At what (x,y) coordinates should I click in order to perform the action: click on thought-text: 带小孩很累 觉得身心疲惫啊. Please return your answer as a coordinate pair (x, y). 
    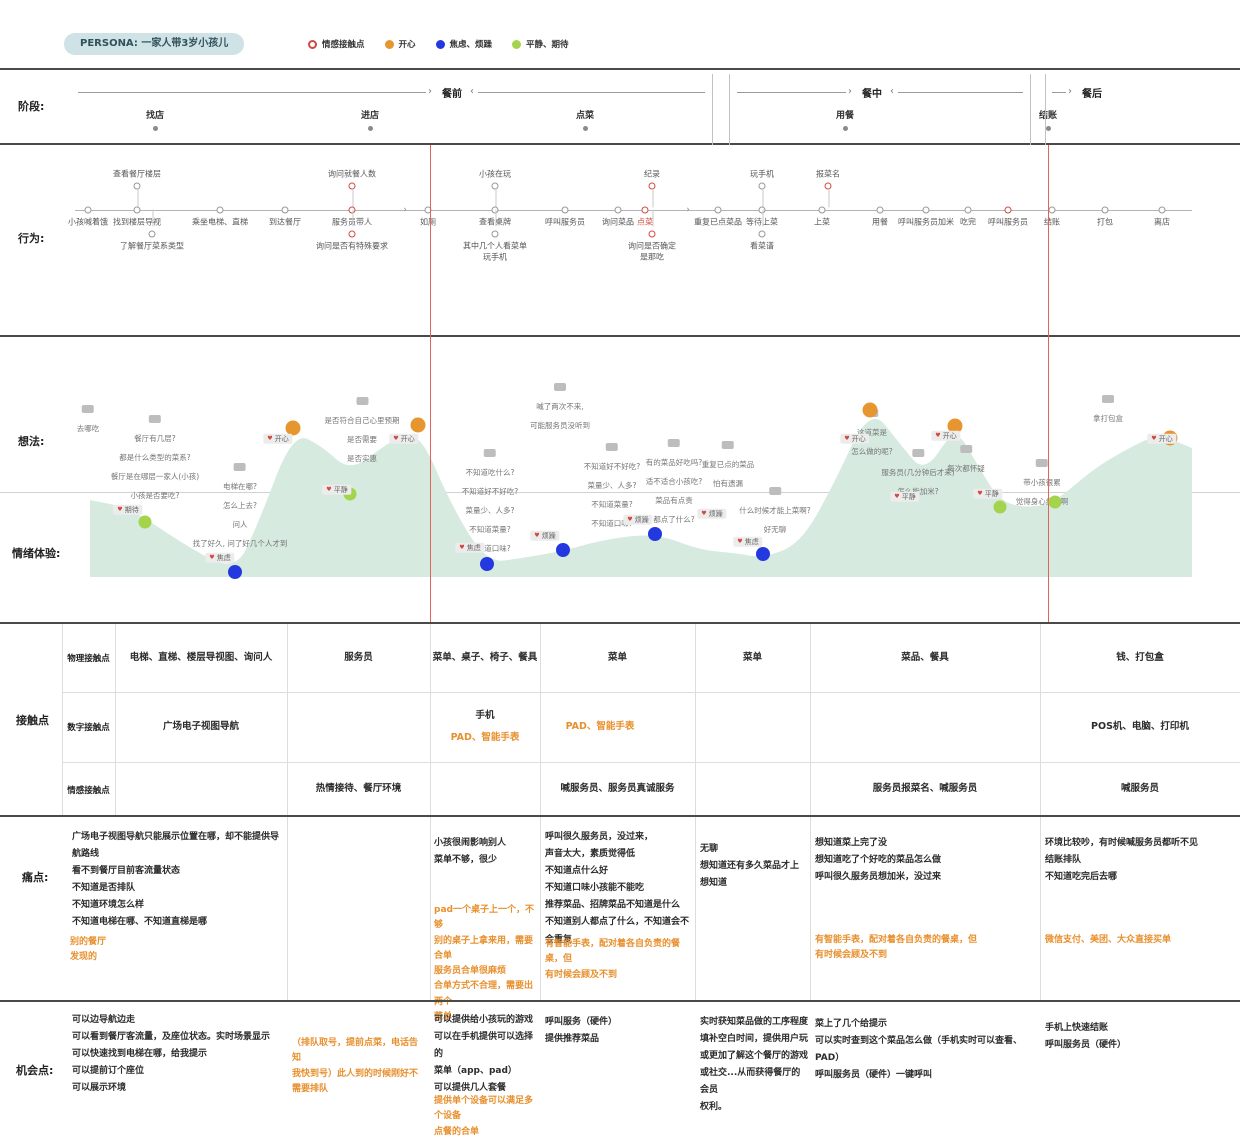
    Looking at the image, I should click on (1042, 492).